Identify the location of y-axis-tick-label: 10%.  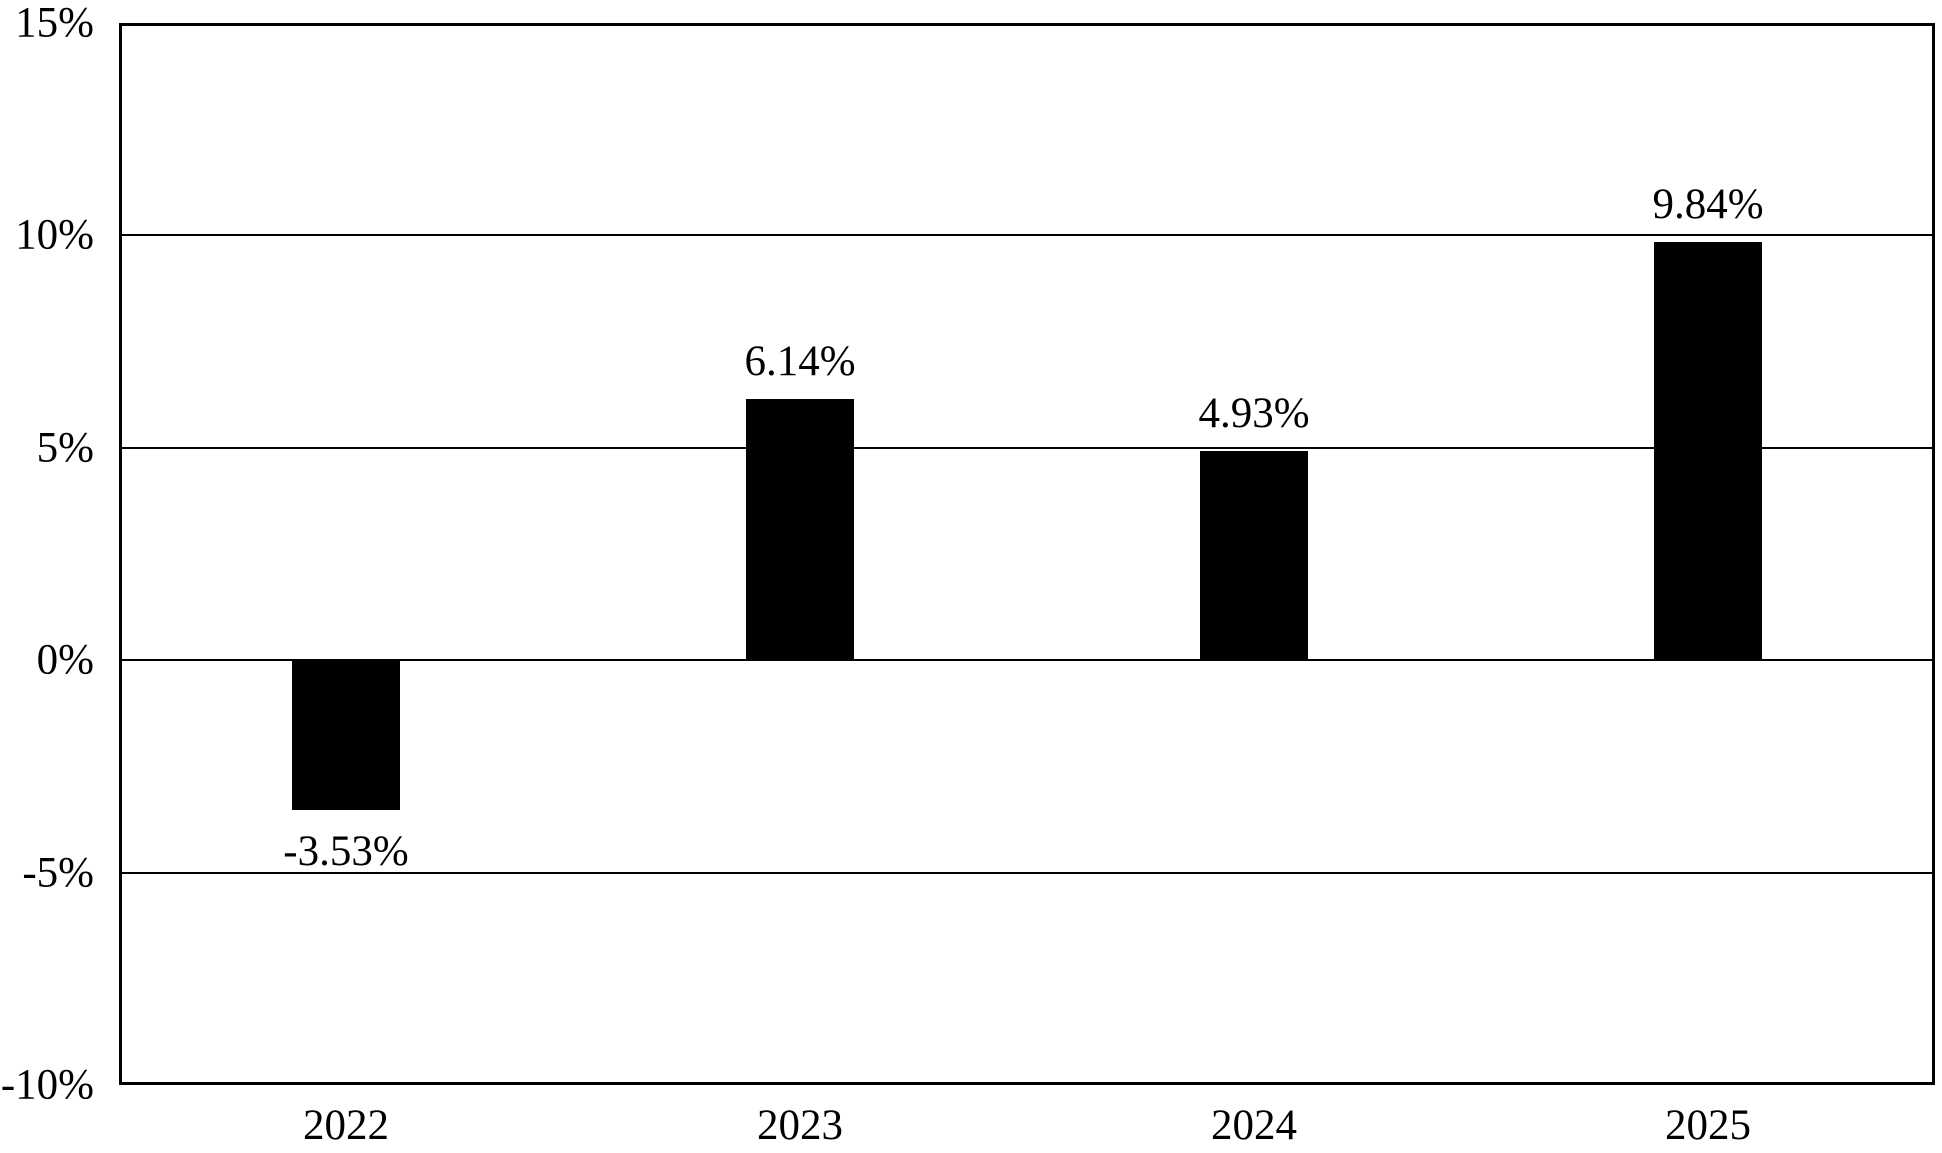
(54, 235).